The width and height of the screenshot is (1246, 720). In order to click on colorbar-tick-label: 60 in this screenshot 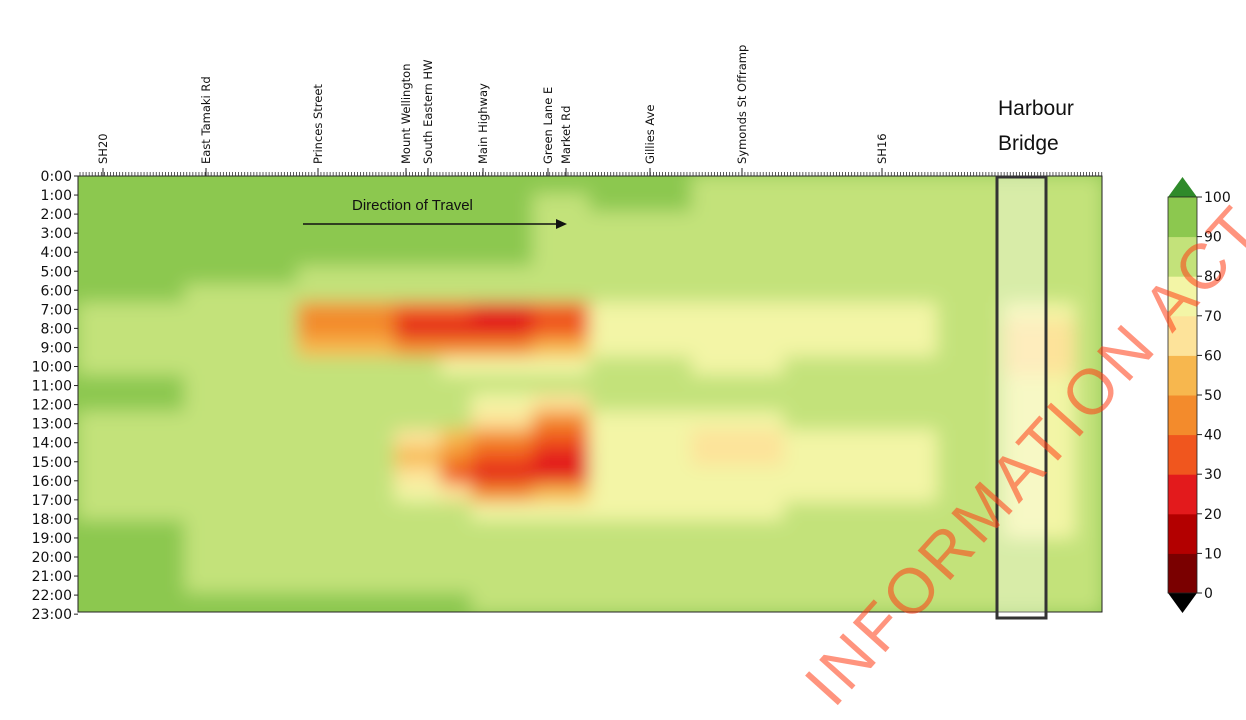, I will do `click(1213, 356)`.